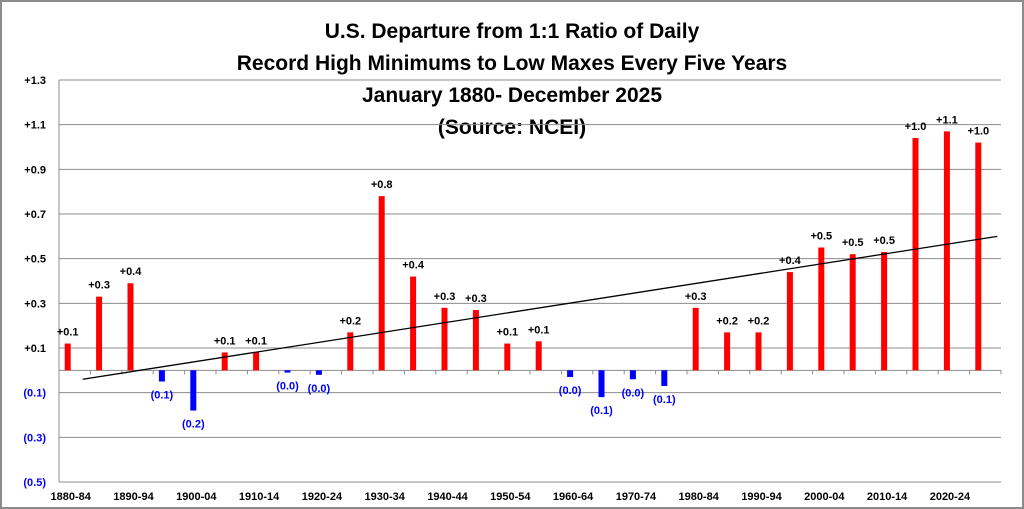 The height and width of the screenshot is (509, 1024). I want to click on title-line-3: January 1880- December 2025, so click(512, 95).